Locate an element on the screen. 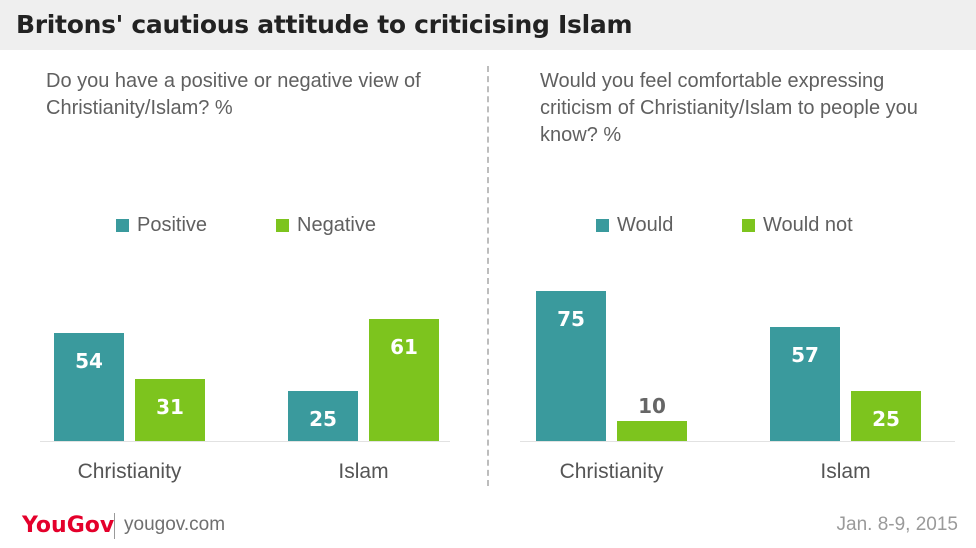  data-label: 54 is located at coordinates (89, 361).